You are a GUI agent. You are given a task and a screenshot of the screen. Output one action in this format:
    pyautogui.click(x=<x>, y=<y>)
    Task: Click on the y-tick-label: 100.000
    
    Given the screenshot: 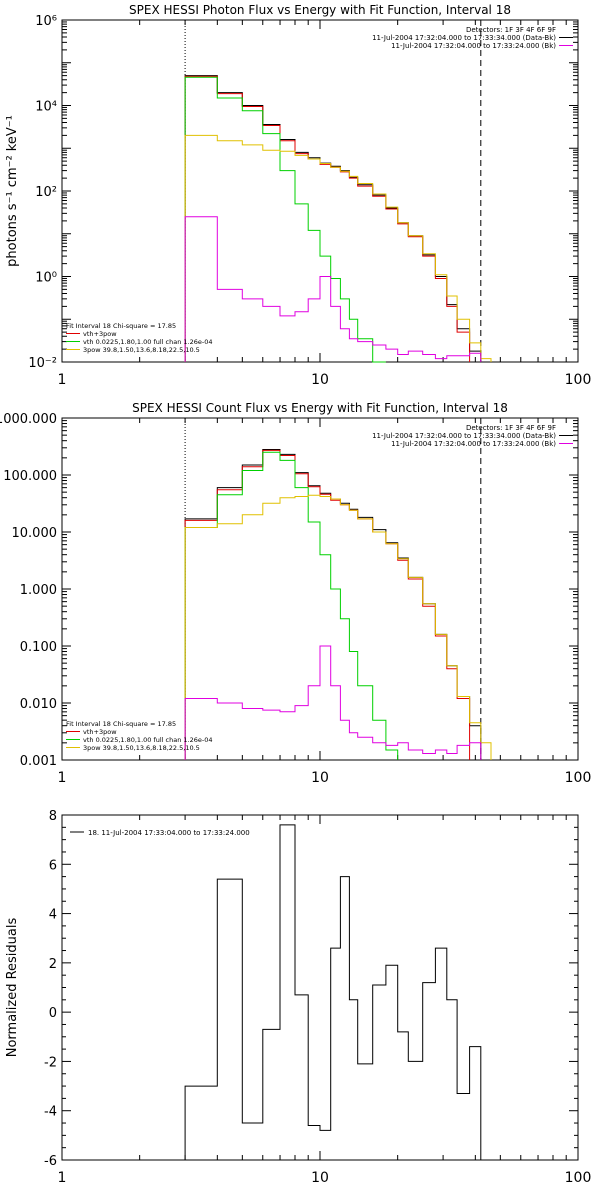 What is the action you would take?
    pyautogui.click(x=30, y=476)
    